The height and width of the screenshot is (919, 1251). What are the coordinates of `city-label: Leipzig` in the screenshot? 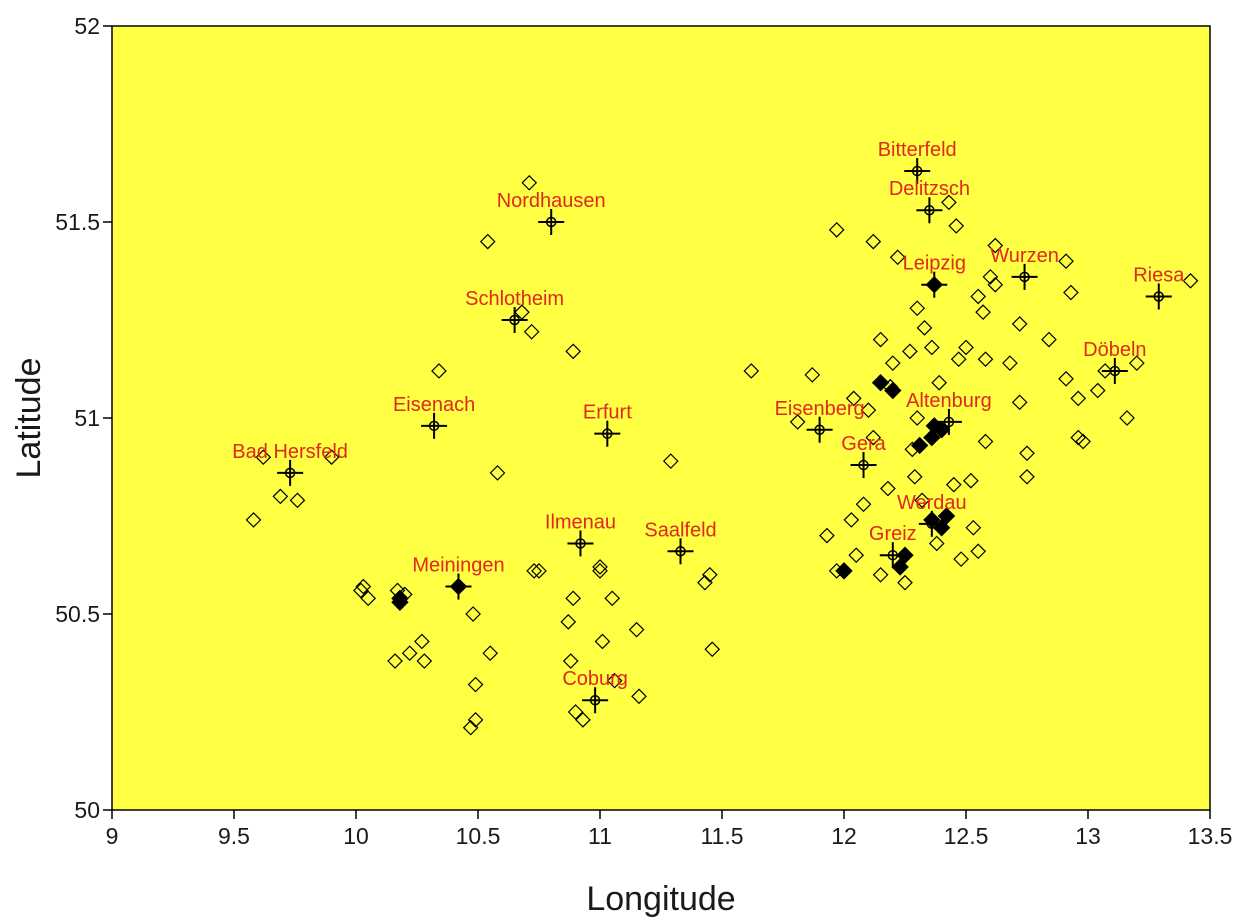 It's located at (934, 264).